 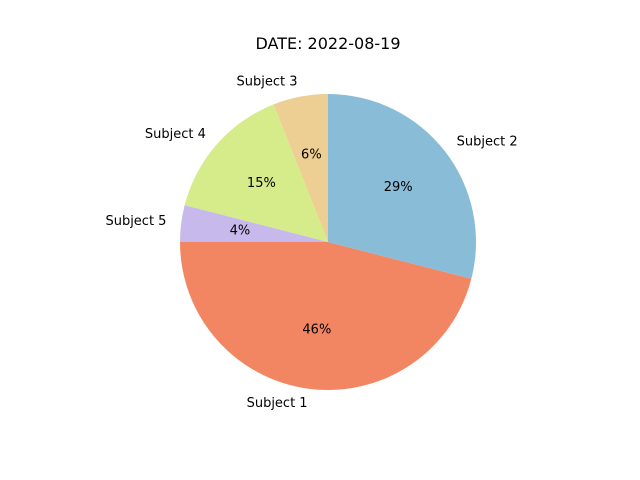 What do you see at coordinates (311, 154) in the screenshot?
I see `percent-label-subject-3: 6%` at bounding box center [311, 154].